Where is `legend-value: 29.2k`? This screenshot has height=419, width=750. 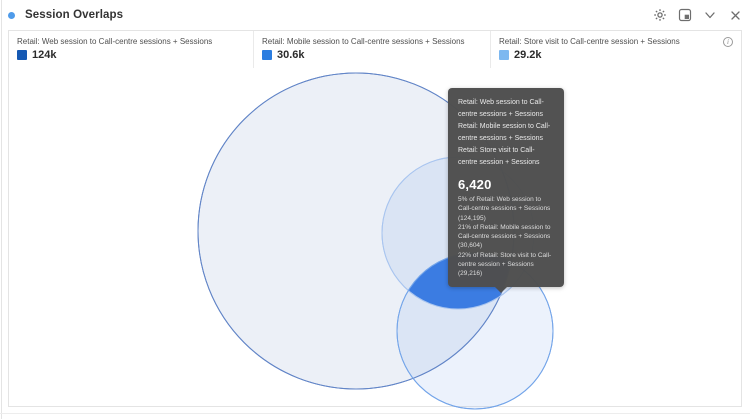
legend-value: 29.2k is located at coordinates (528, 55).